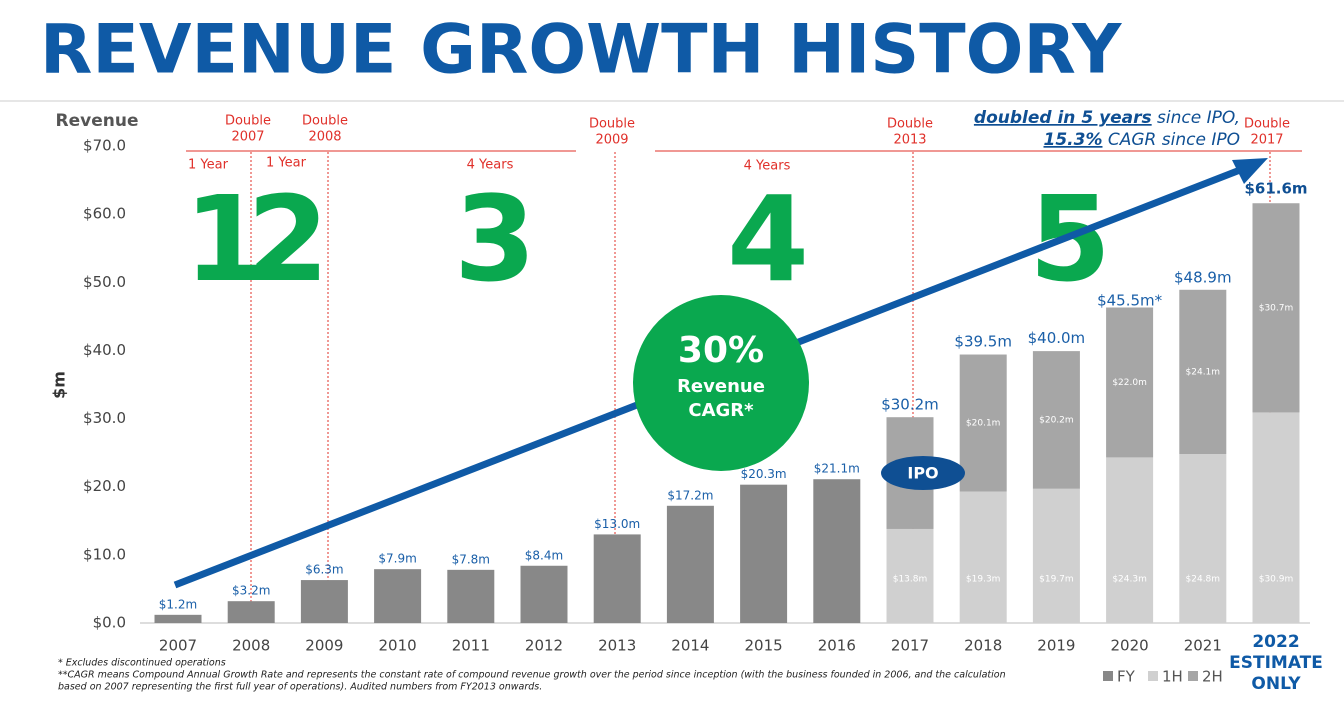 The width and height of the screenshot is (1344, 703). I want to click on cagr-value: 30%, so click(721, 350).